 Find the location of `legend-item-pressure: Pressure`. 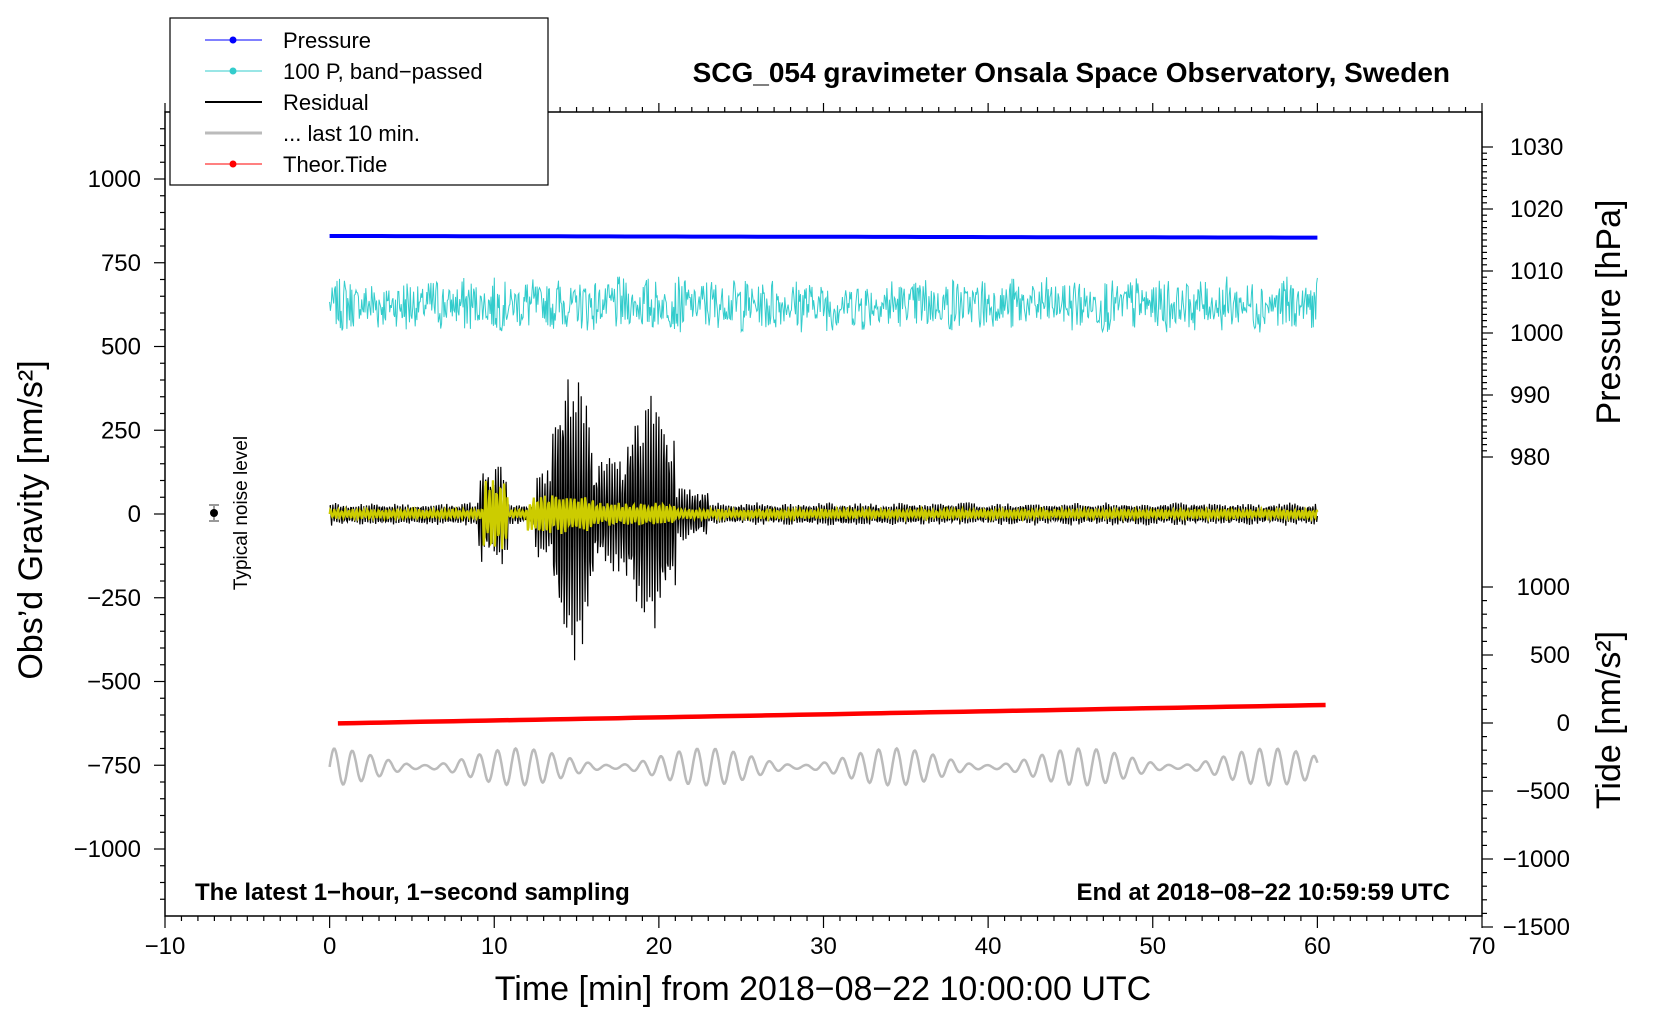

legend-item-pressure: Pressure is located at coordinates (288, 40).